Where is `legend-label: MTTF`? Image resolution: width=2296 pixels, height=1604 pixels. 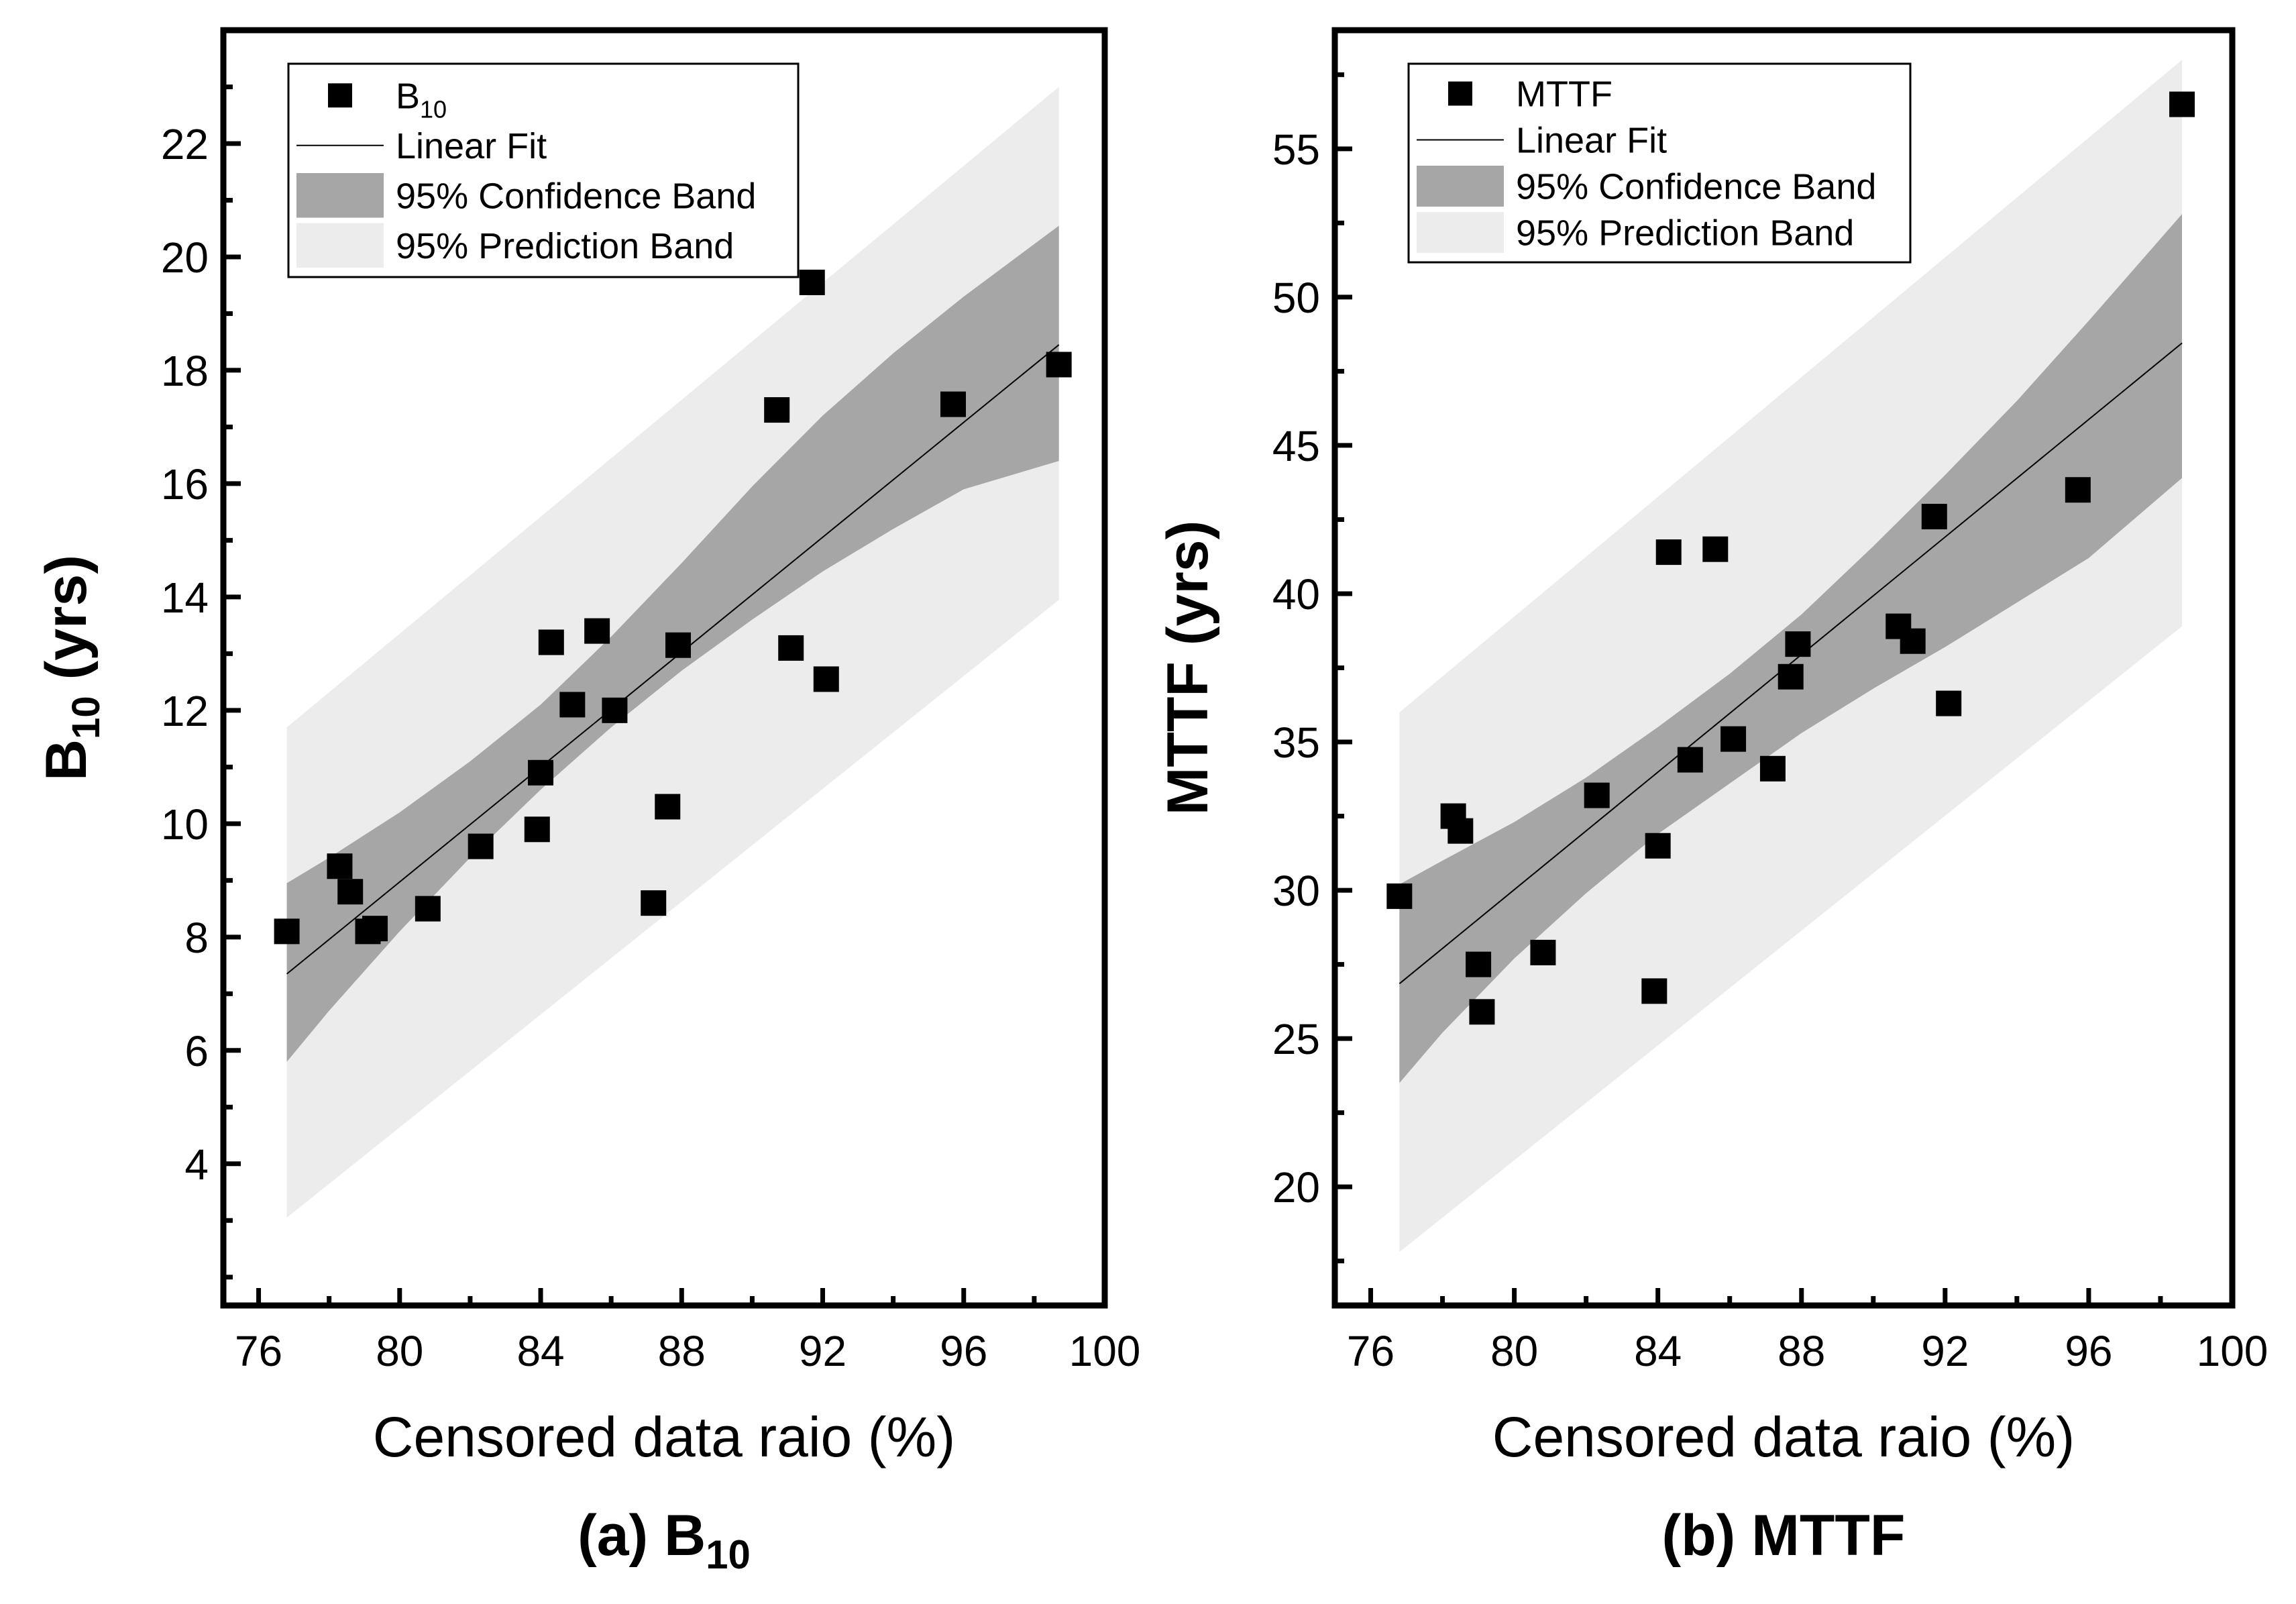 legend-label: MTTF is located at coordinates (1564, 94).